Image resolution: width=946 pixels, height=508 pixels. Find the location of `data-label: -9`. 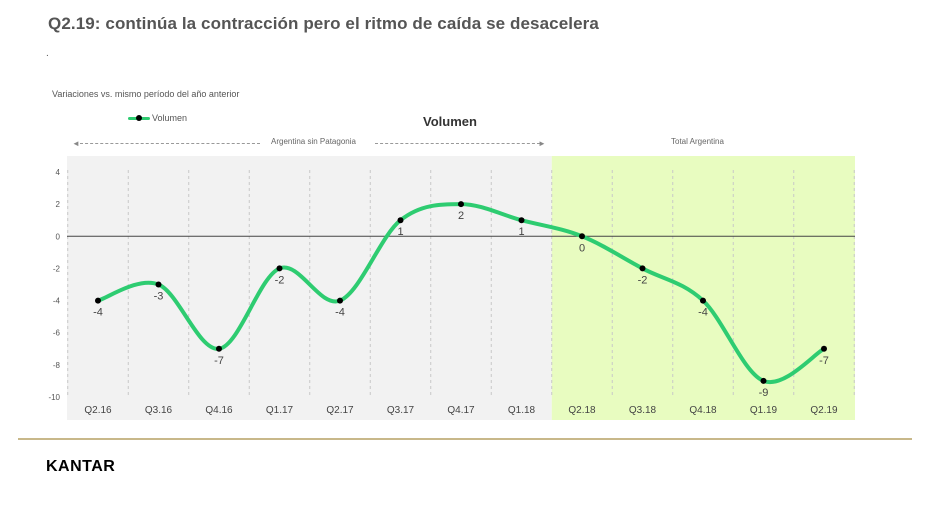

data-label: -9 is located at coordinates (764, 393).